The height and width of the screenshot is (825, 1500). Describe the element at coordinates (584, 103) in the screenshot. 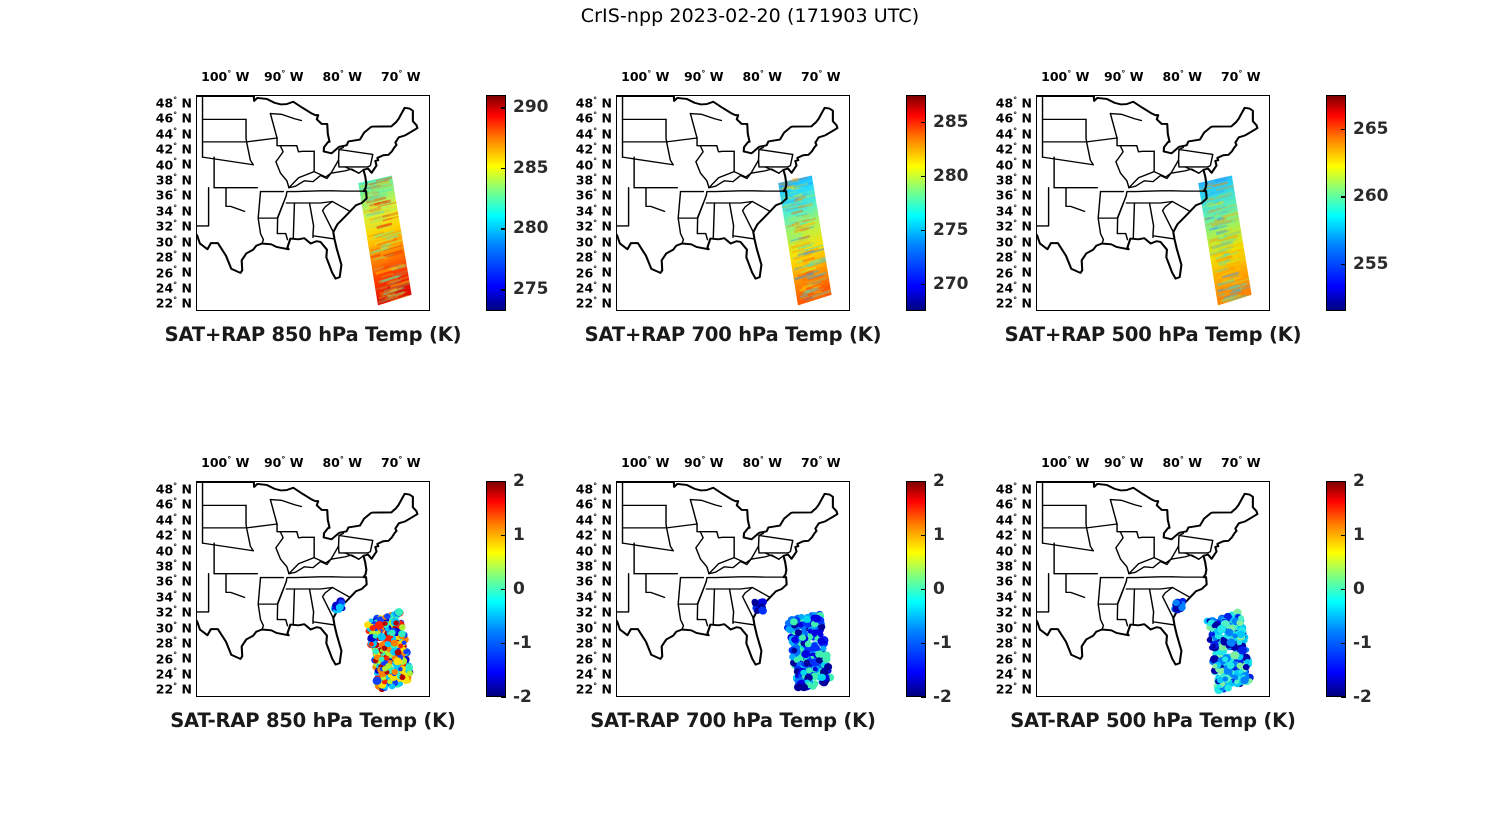

I see `lat-tick-value: 48` at that location.